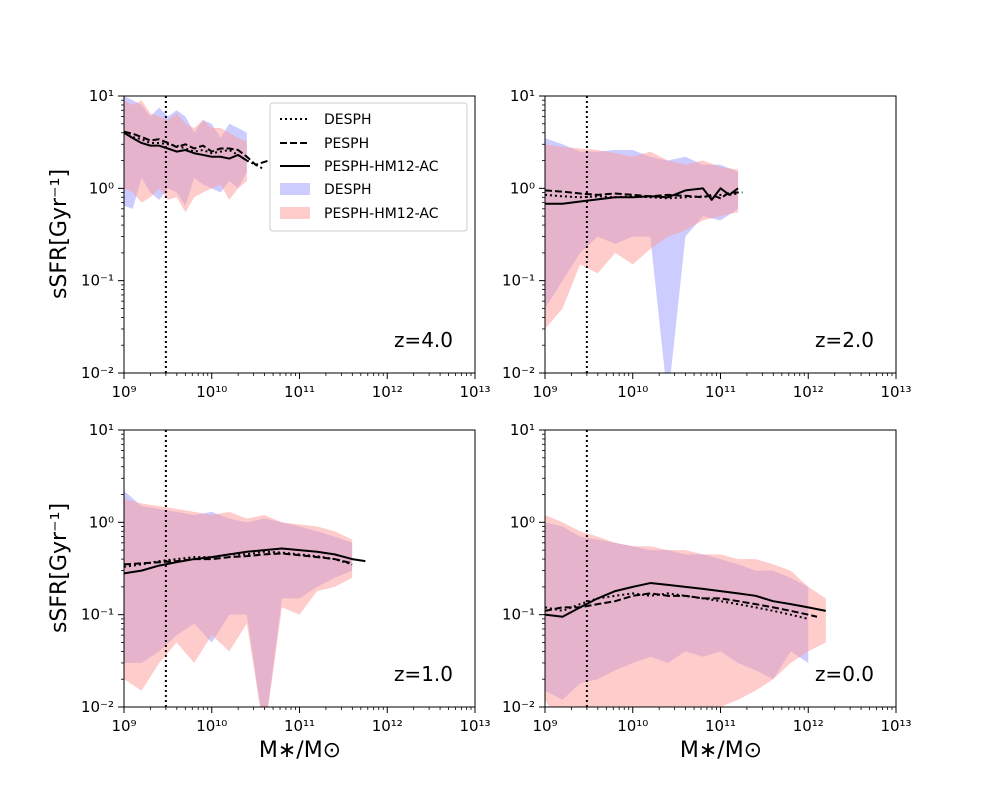 The width and height of the screenshot is (997, 797). I want to click on y-axis-label-top: sSFR[Gyr⁻¹], so click(59, 234).